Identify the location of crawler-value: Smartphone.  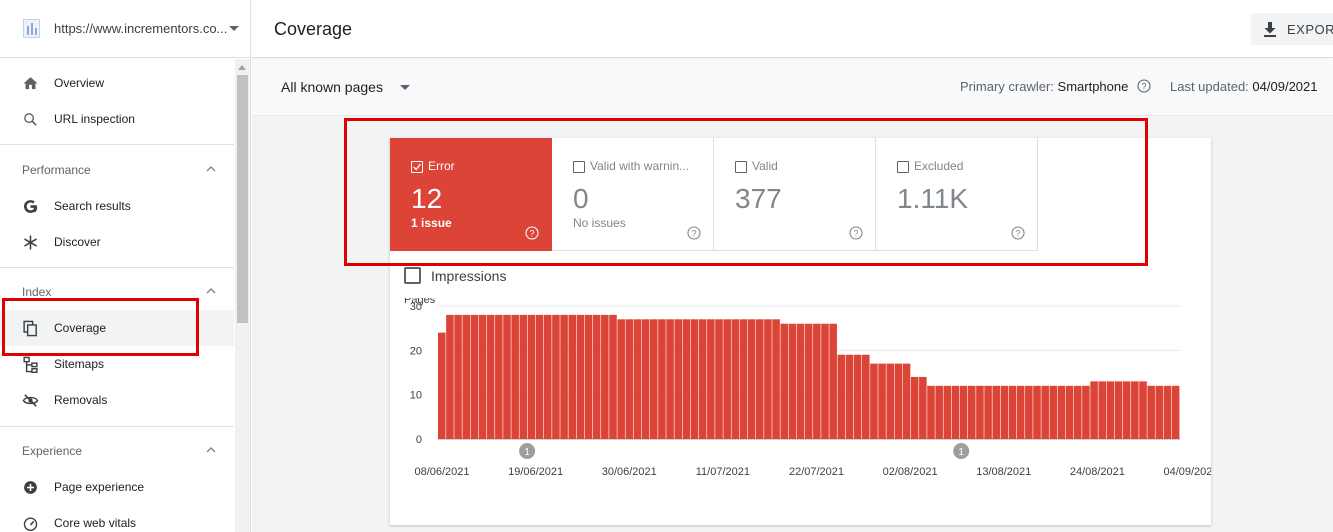
(1093, 86).